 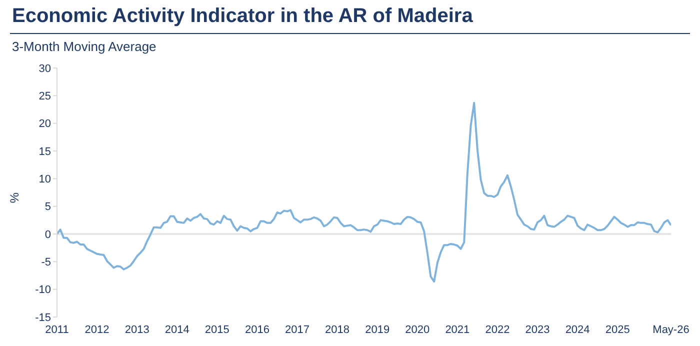 I want to click on x-tick-label: 2016, so click(x=257, y=330).